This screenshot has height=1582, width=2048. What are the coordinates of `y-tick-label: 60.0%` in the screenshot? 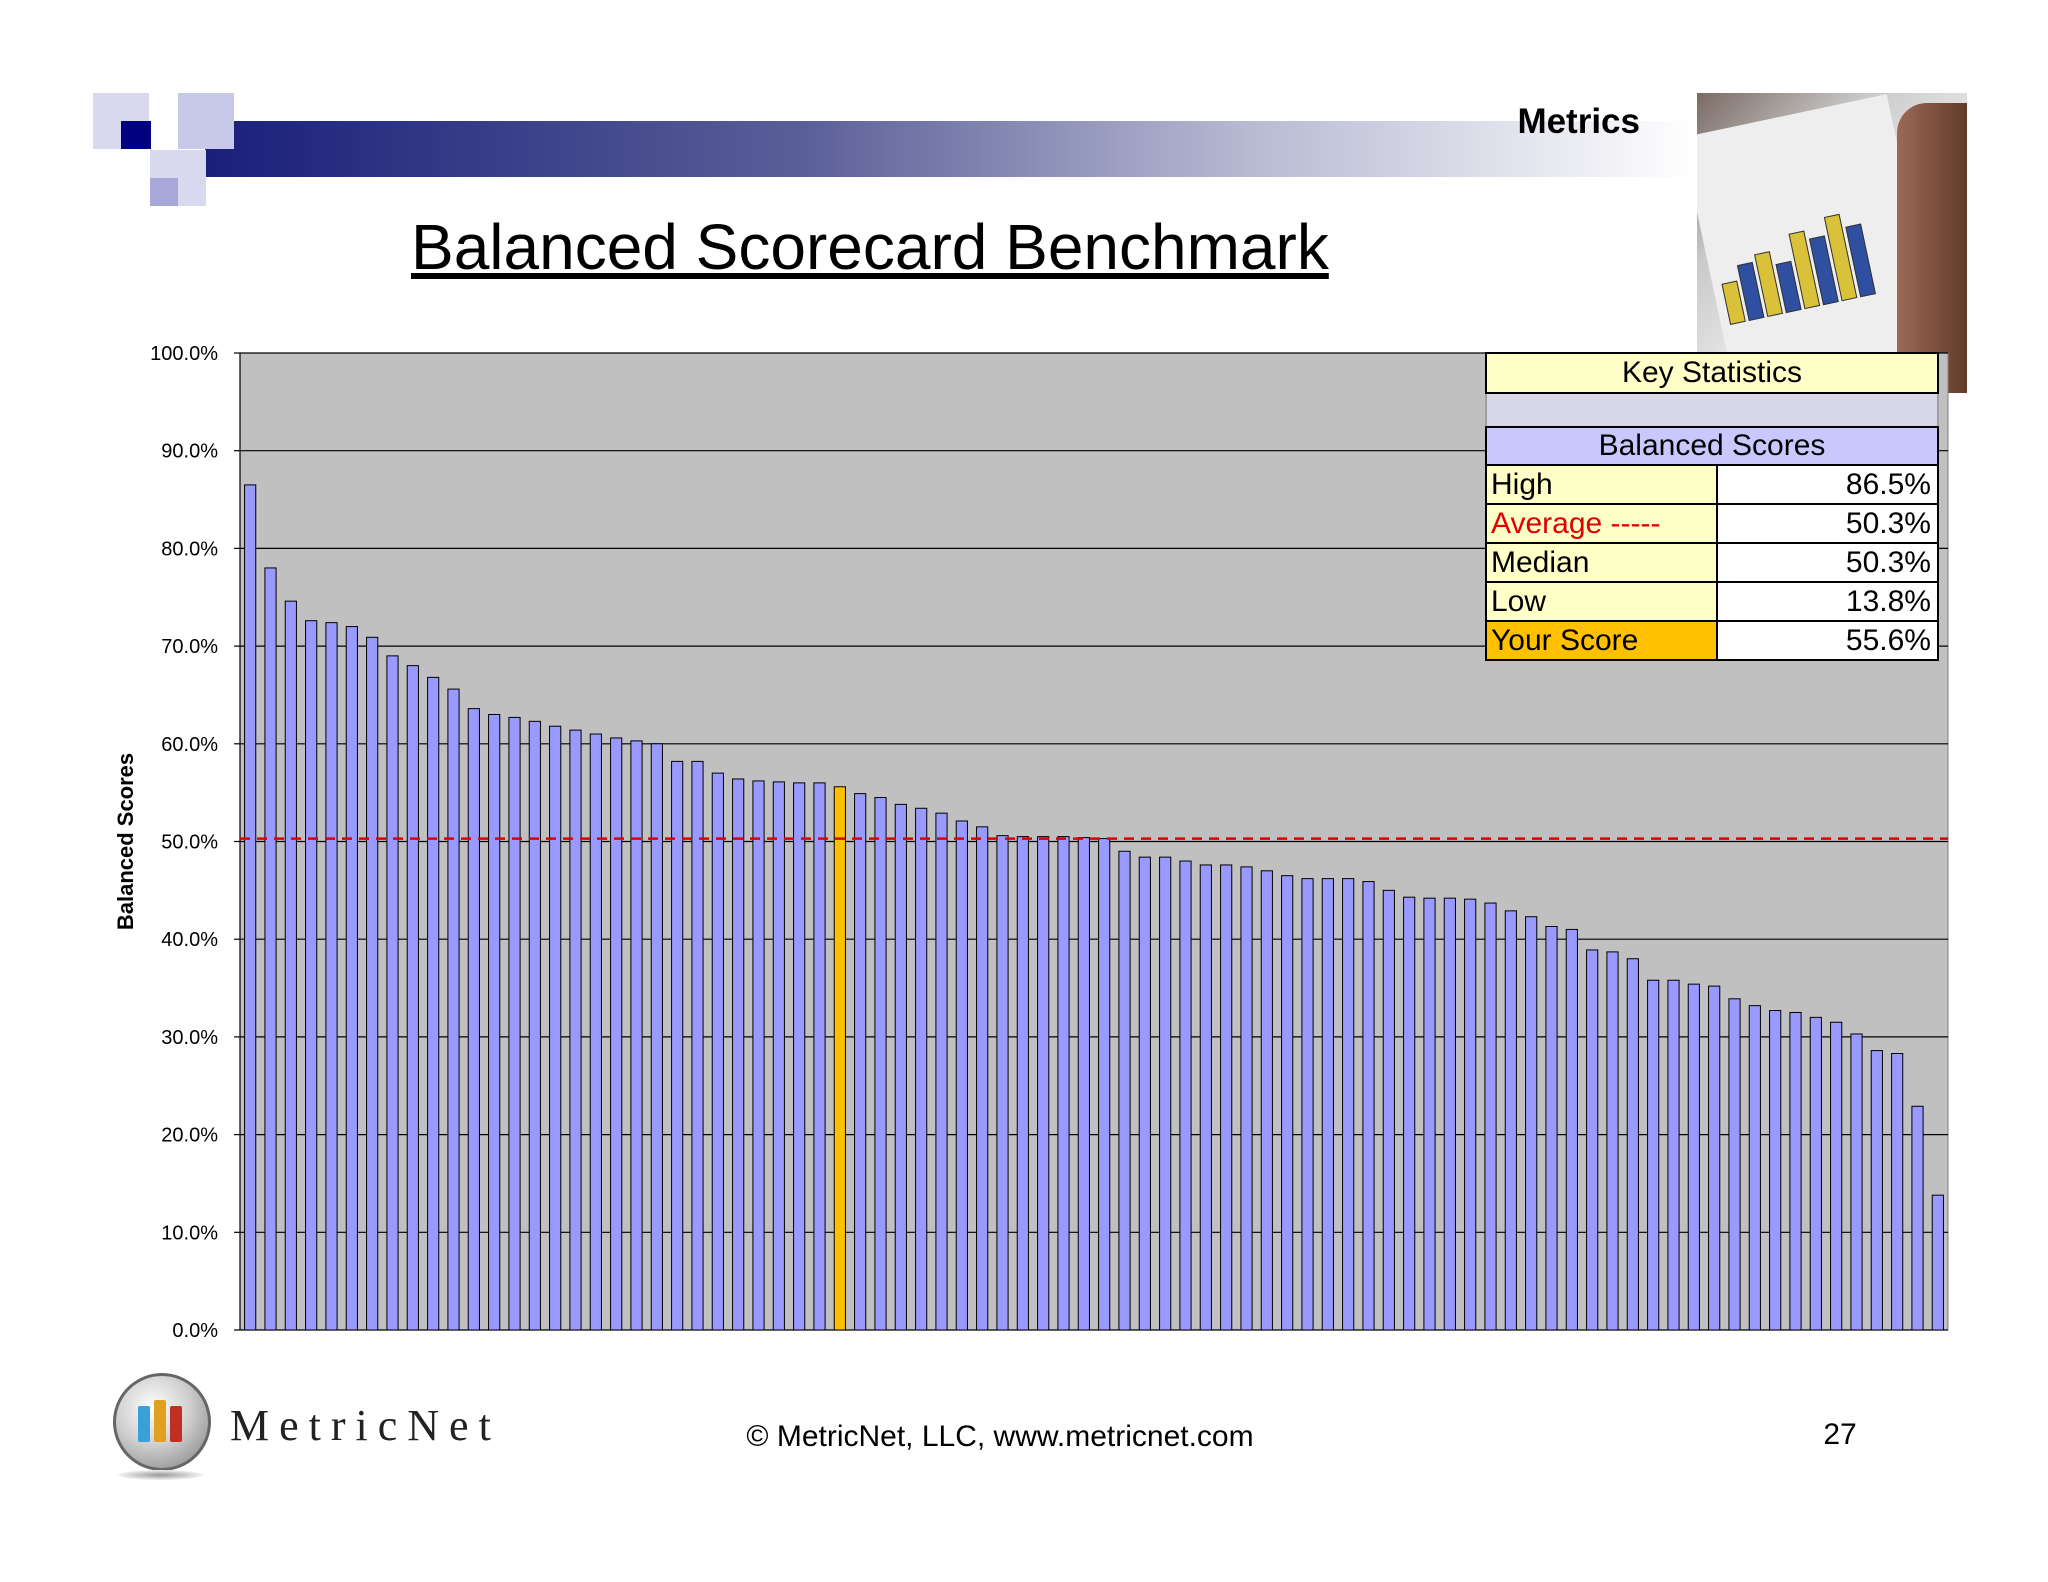 It's located at (189, 745).